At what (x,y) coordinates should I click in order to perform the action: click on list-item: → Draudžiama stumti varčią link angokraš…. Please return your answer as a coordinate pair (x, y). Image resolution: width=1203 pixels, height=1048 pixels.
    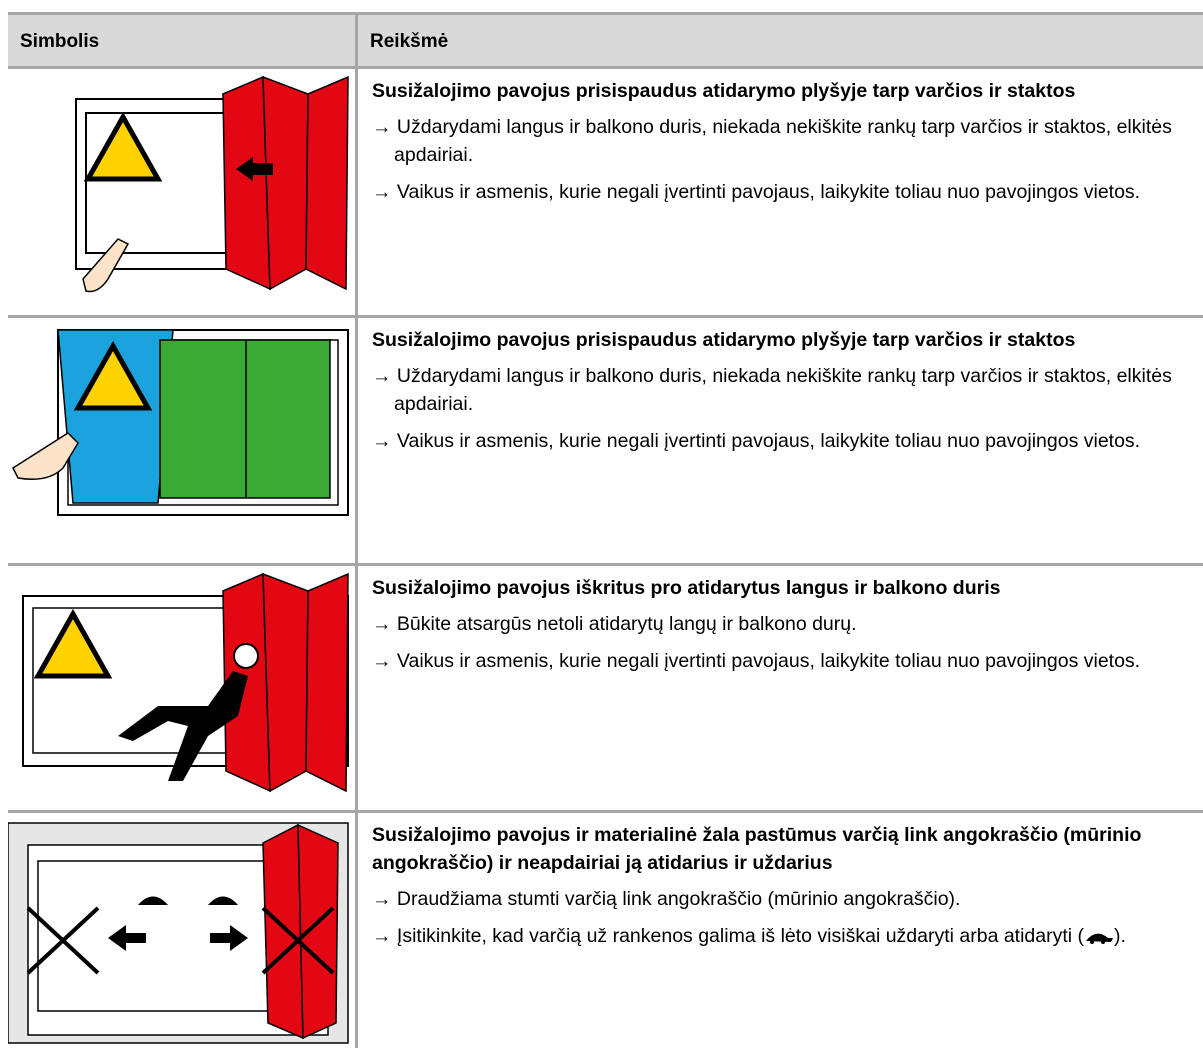
    Looking at the image, I should click on (666, 899).